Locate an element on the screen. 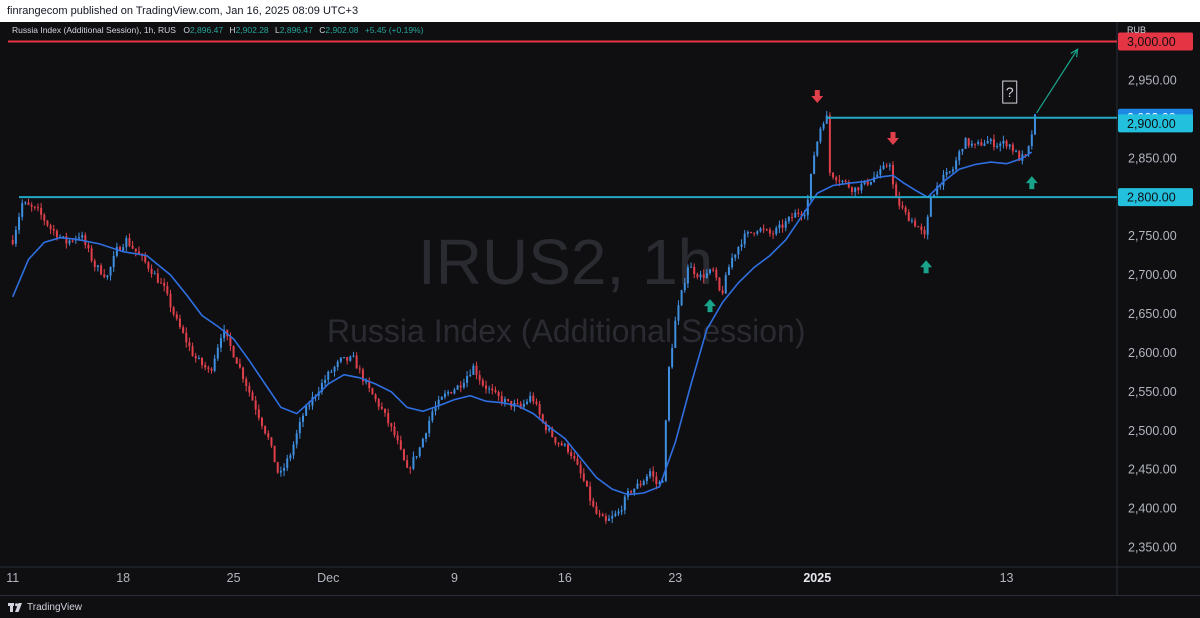  legend-h-label: H is located at coordinates (232, 30).